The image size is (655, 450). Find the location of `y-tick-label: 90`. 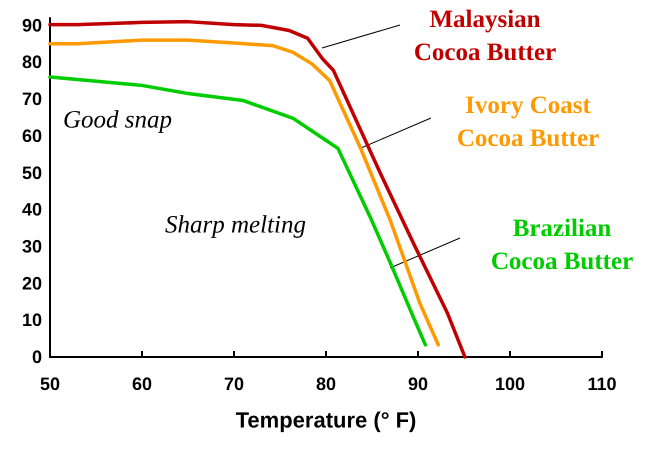

y-tick-label: 90 is located at coordinates (32, 25).